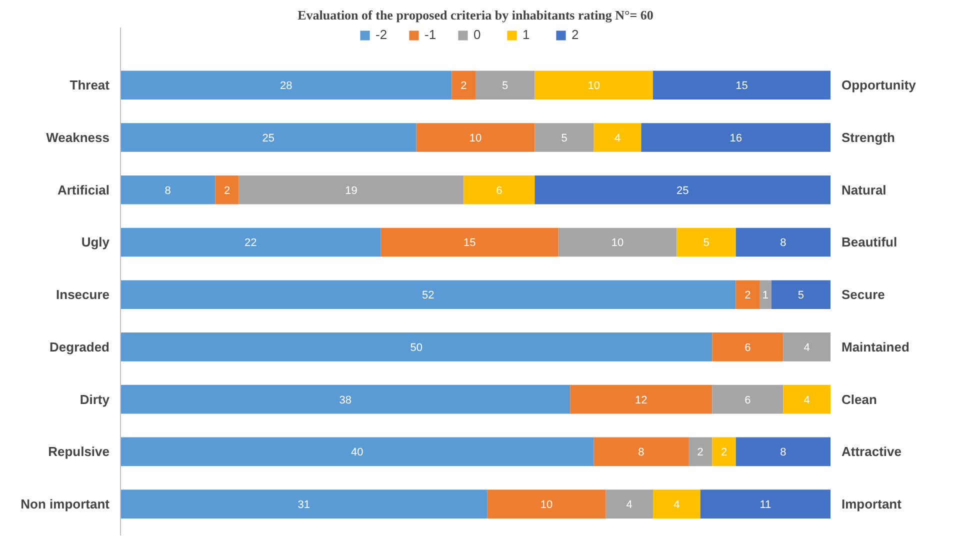 This screenshot has height=546, width=960. Describe the element at coordinates (868, 137) in the screenshot. I see `y2-tick-label: Strength` at that location.